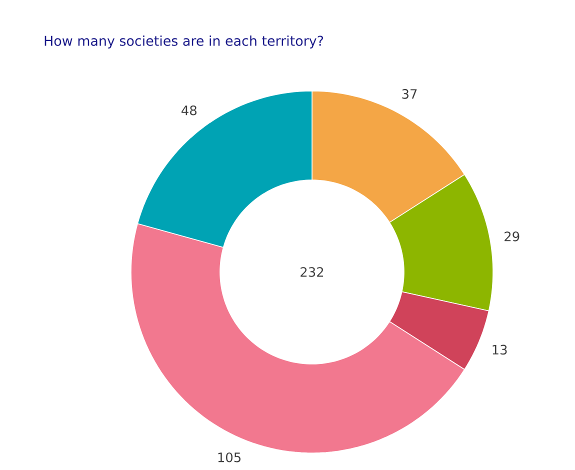 The image size is (575, 470). I want to click on chart-title: How many societies are in each territory?, so click(184, 42).